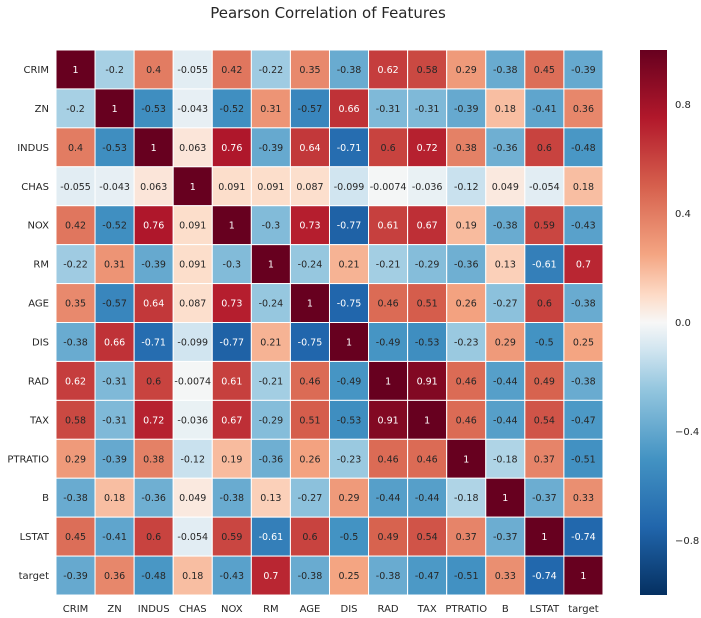  What do you see at coordinates (687, 541) in the screenshot?
I see `colorbar-tick-label: −0.8` at bounding box center [687, 541].